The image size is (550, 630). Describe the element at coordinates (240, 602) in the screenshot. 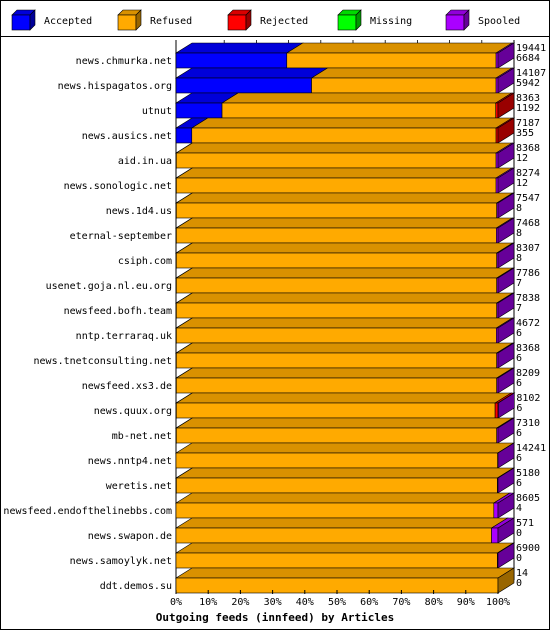

I see `x-tick-label: 20%` at that location.